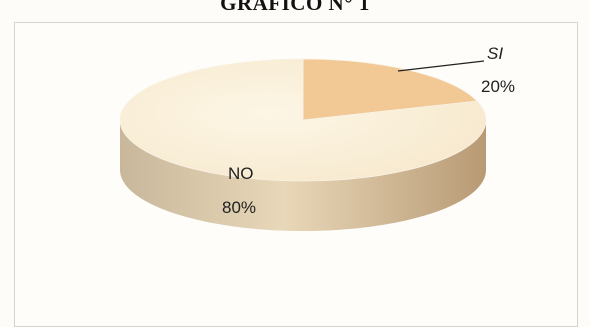 The height and width of the screenshot is (327, 590). I want to click on label-si-category: SI, so click(495, 53).